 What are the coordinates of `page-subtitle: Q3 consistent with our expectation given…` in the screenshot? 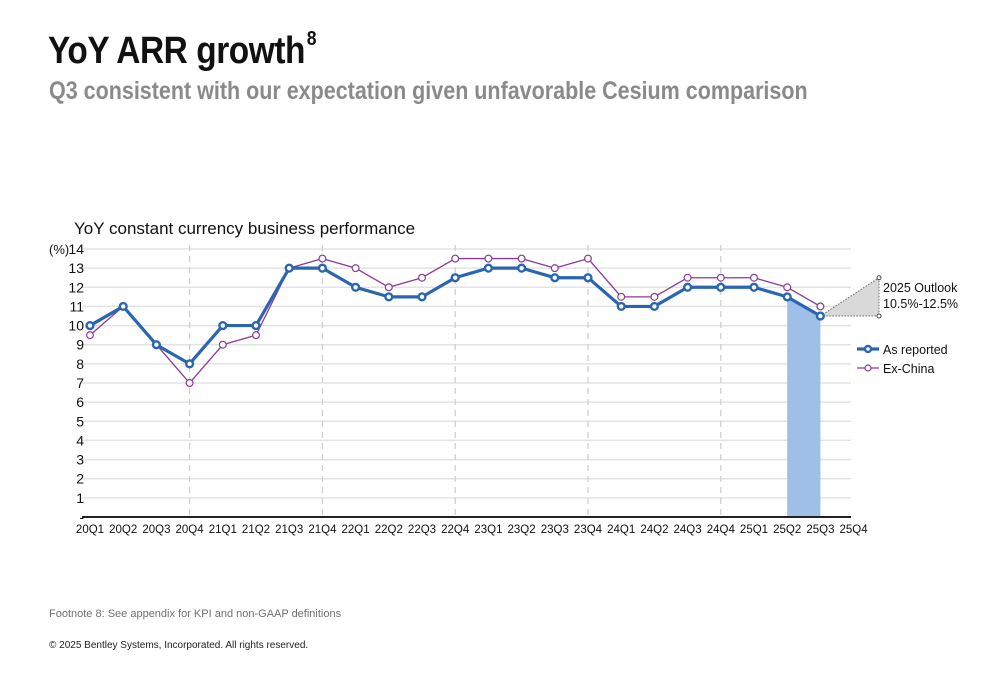 It's located at (428, 91).